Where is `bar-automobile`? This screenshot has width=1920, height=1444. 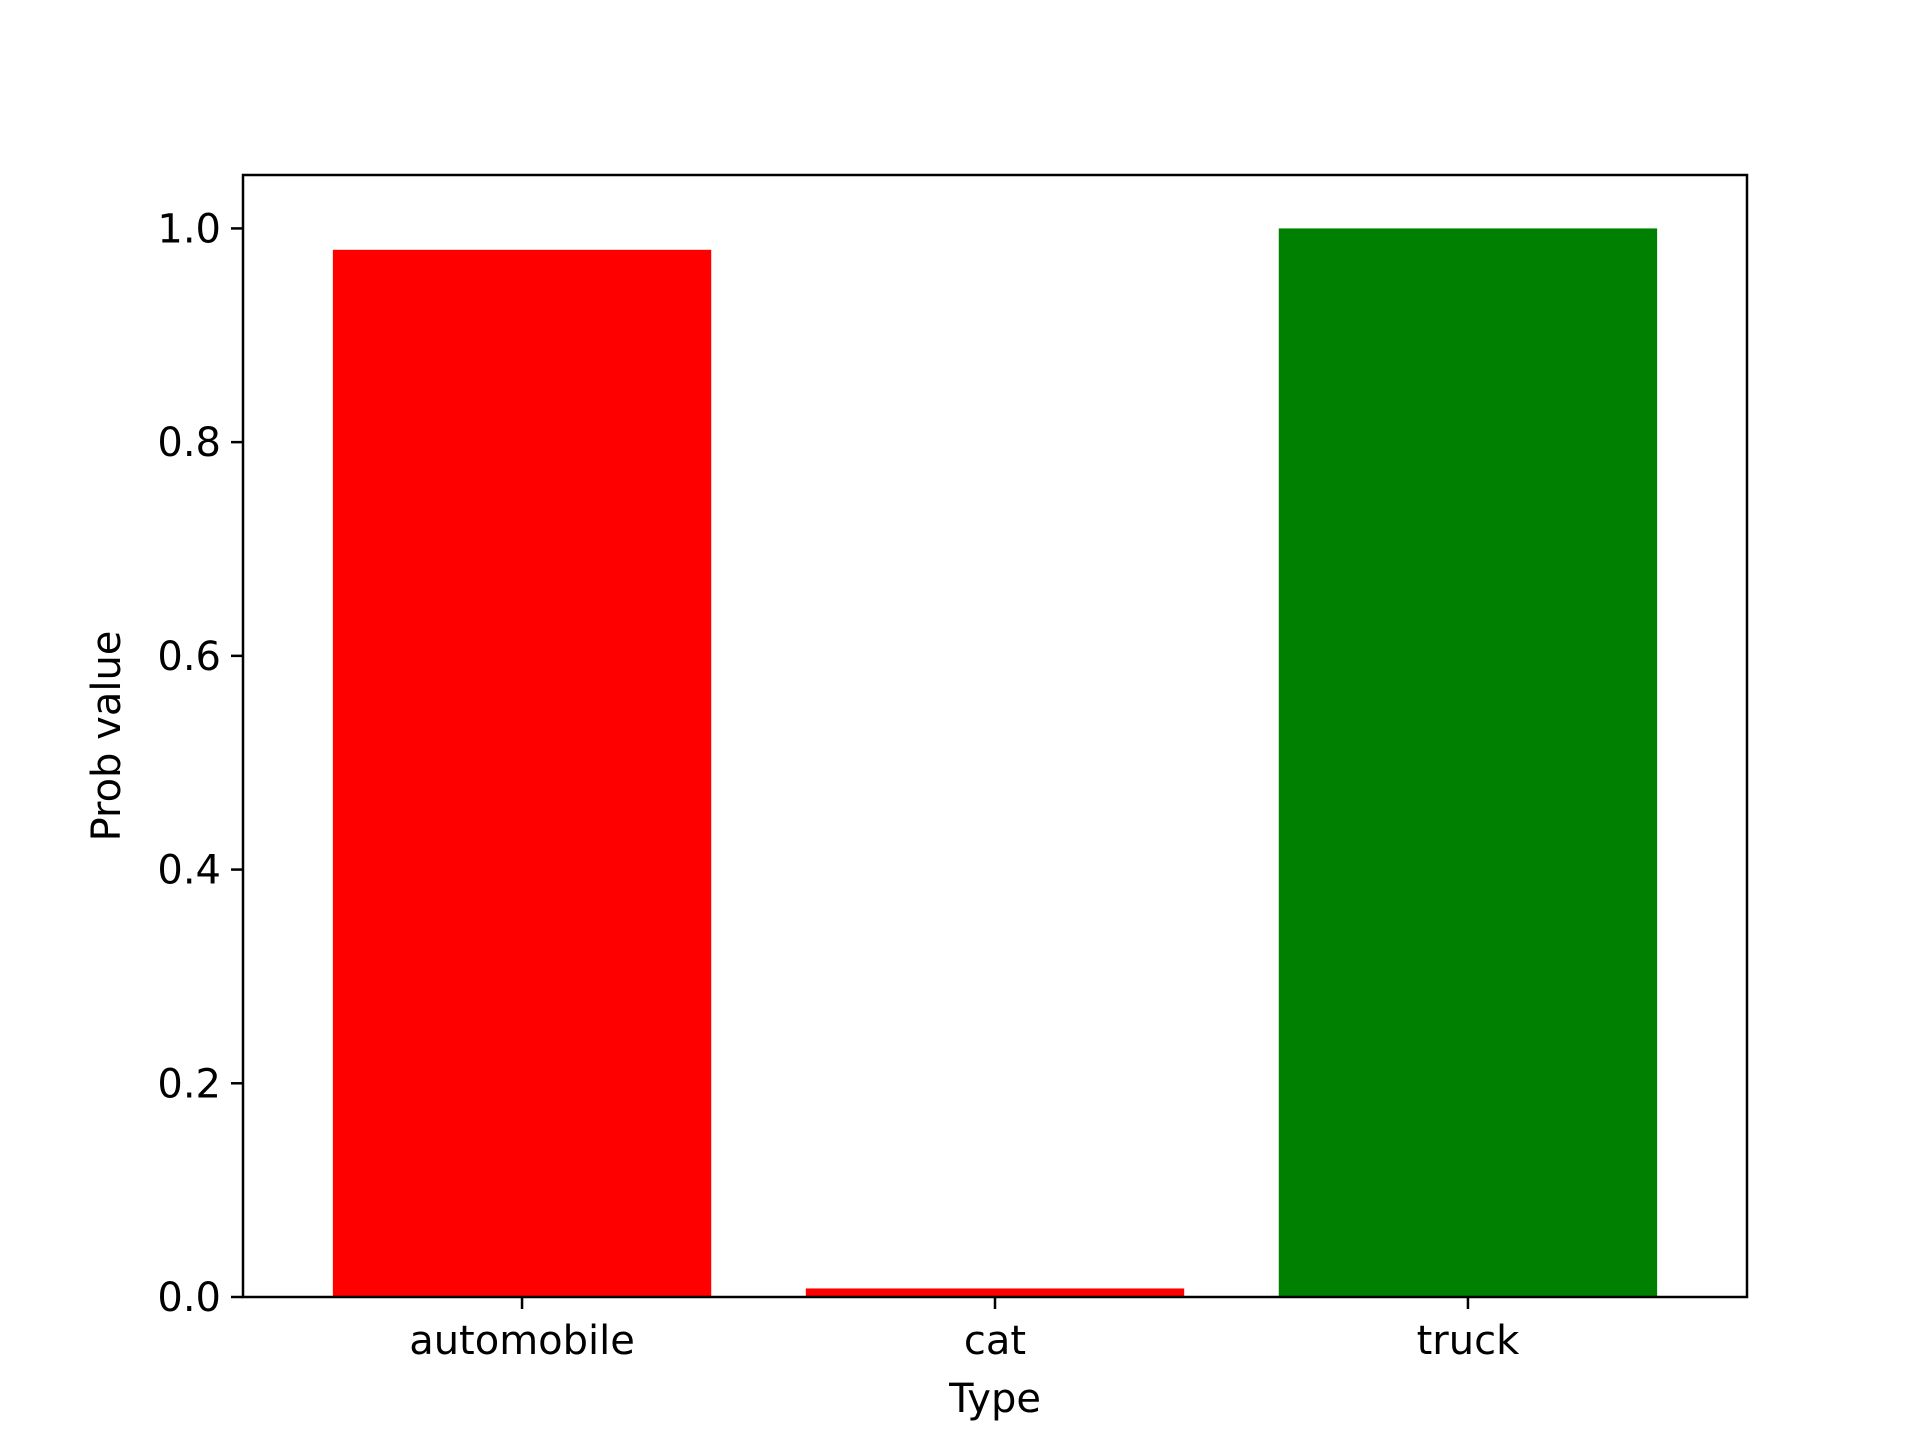
bar-automobile is located at coordinates (522, 773).